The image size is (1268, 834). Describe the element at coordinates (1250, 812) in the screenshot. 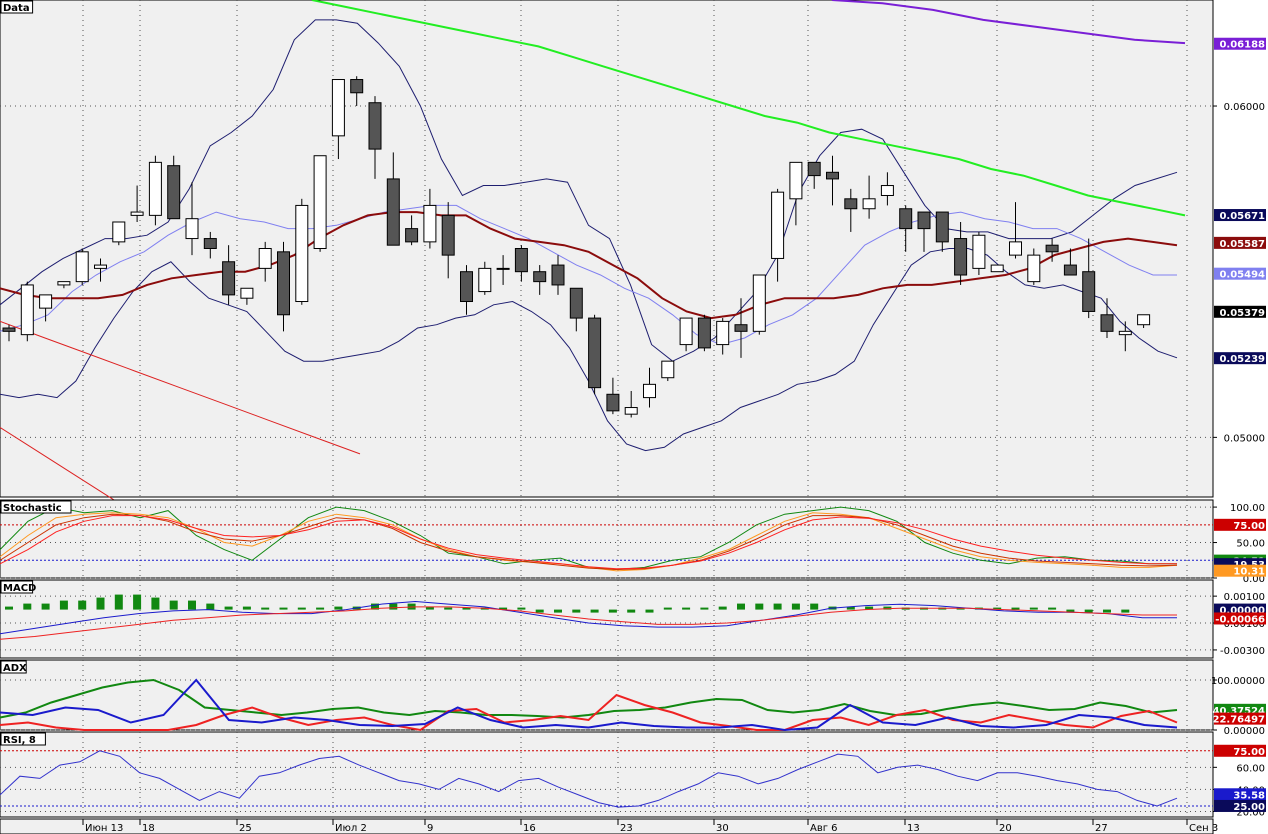

I see `y-tick-label: 20.00` at that location.